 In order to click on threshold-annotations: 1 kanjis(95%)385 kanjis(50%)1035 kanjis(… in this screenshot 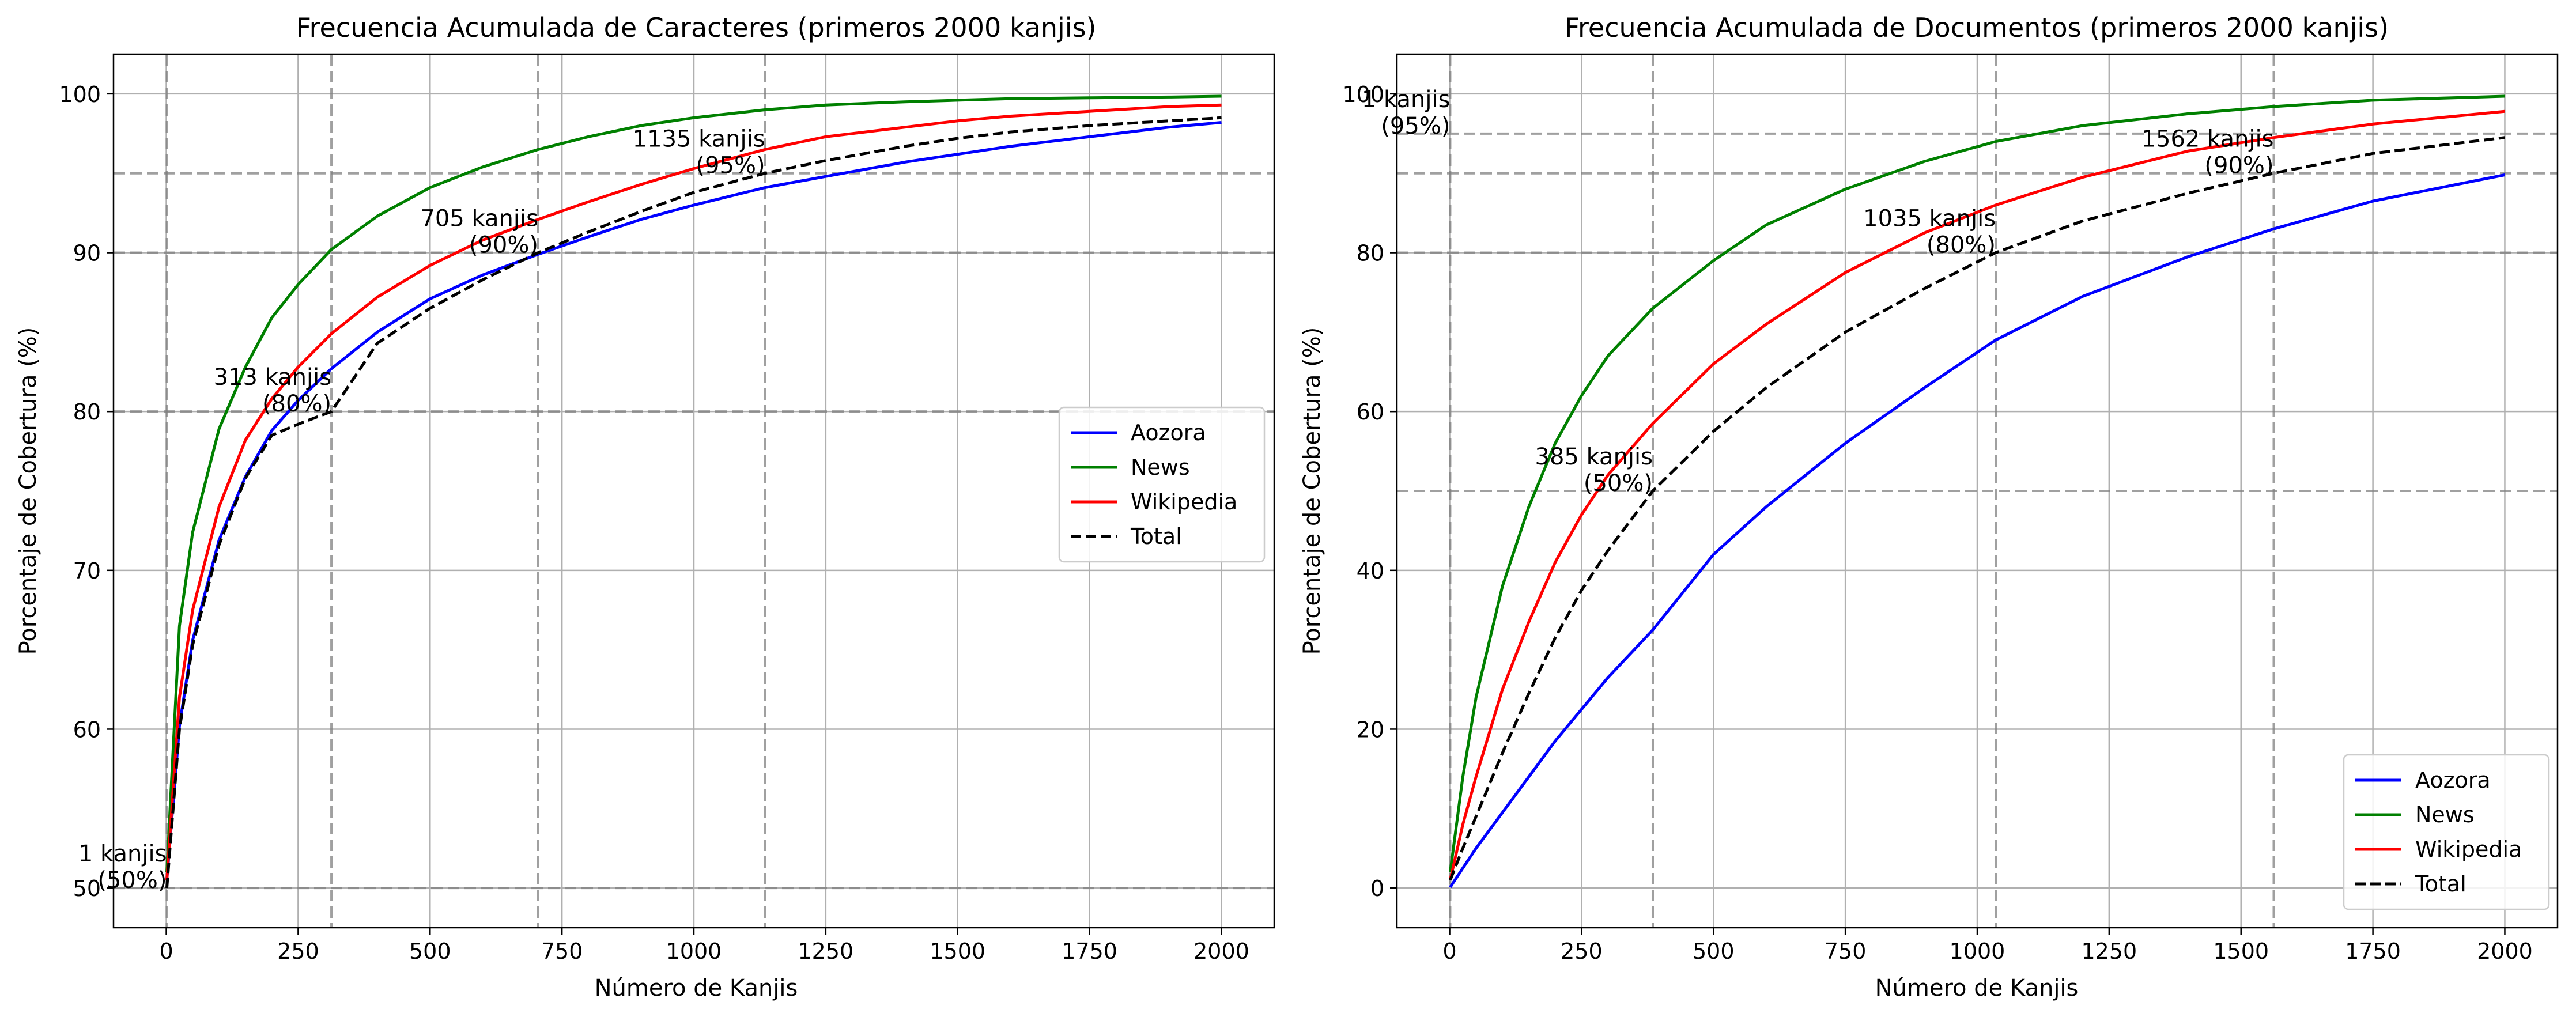, I will do `click(1818, 291)`.